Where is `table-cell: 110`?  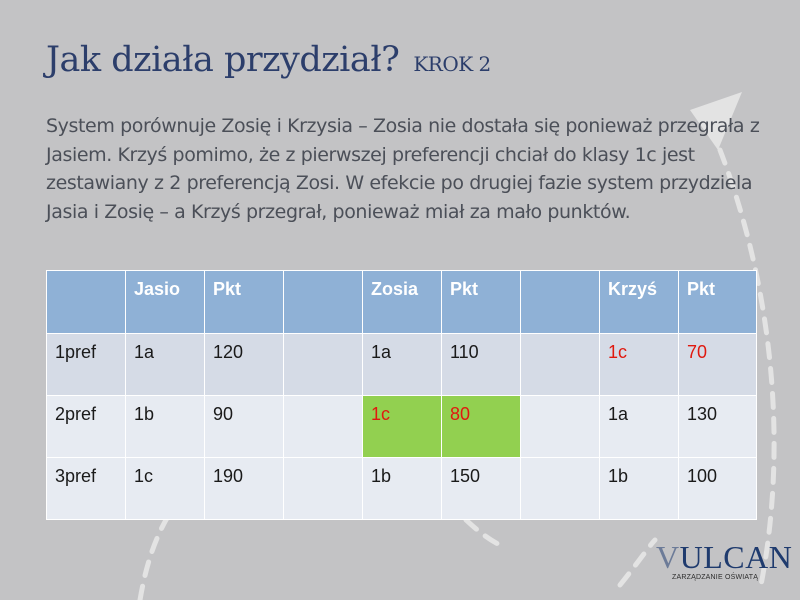 table-cell: 110 is located at coordinates (481, 364).